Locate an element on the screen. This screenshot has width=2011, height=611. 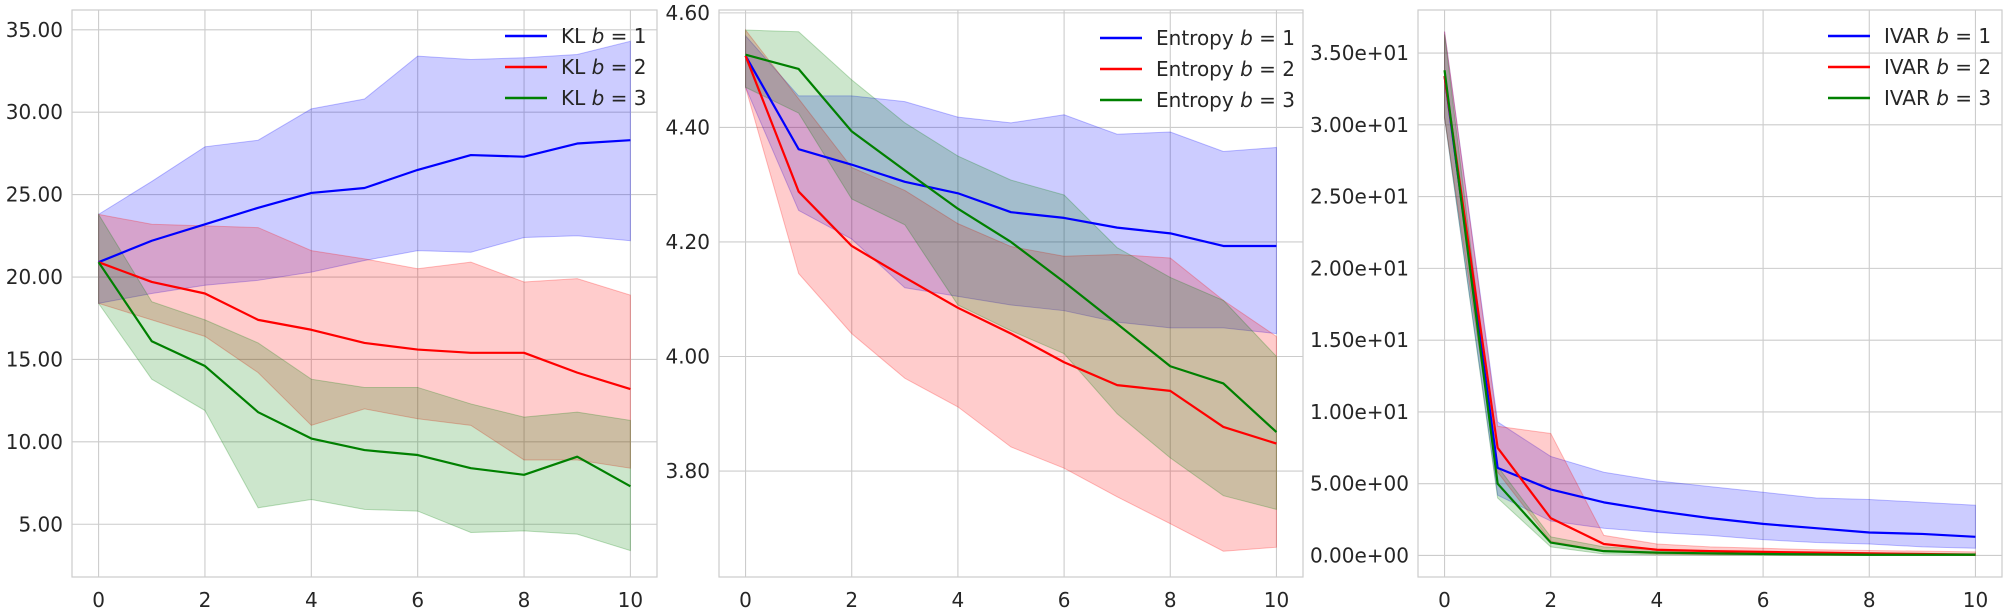
entropy-x-tick-label: 0 is located at coordinates (745, 599).